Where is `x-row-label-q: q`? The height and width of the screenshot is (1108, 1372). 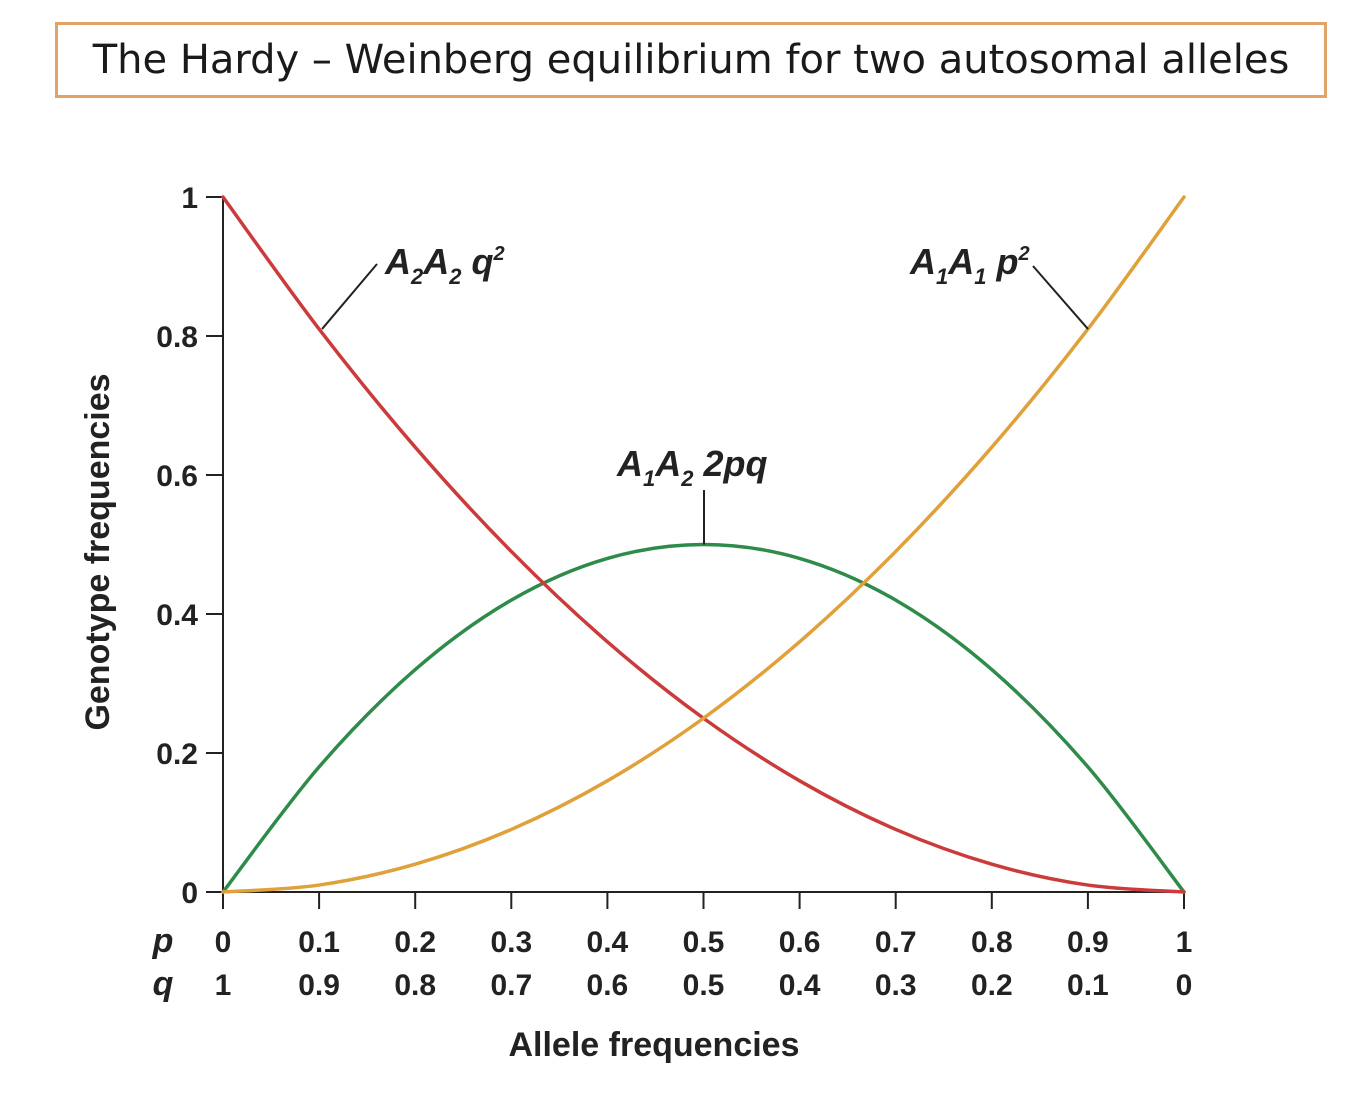
x-row-label-q: q is located at coordinates (163, 984).